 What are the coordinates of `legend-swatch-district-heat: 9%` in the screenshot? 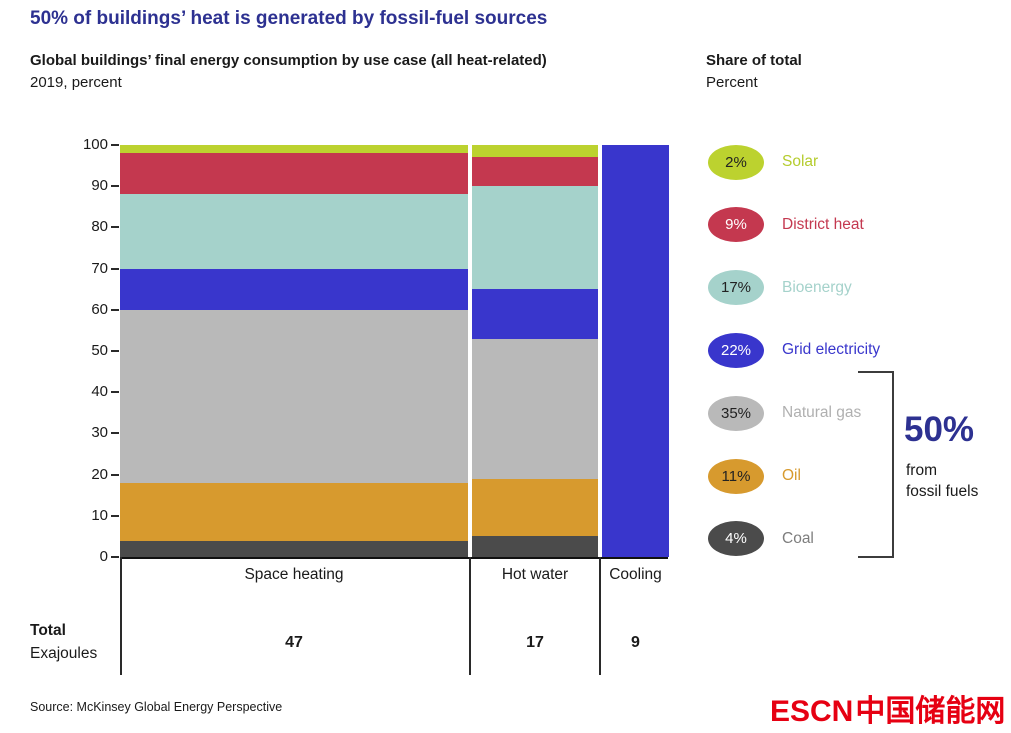 It's located at (736, 225).